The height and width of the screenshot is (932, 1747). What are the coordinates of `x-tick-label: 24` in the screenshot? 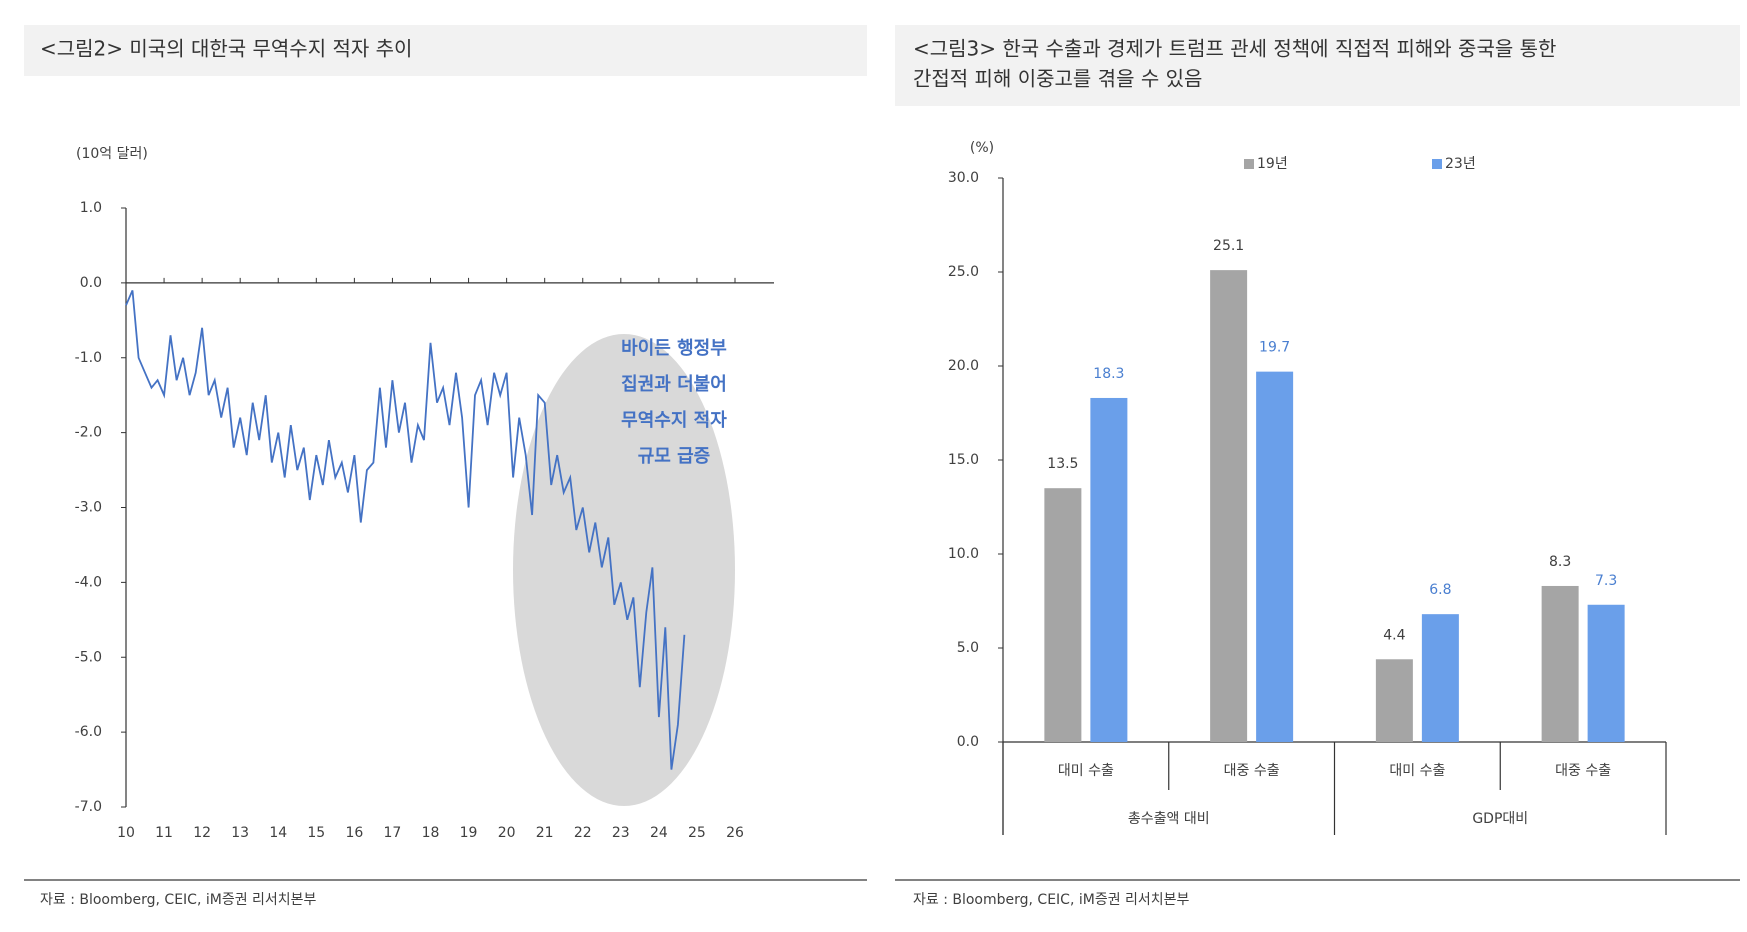 It's located at (659, 833).